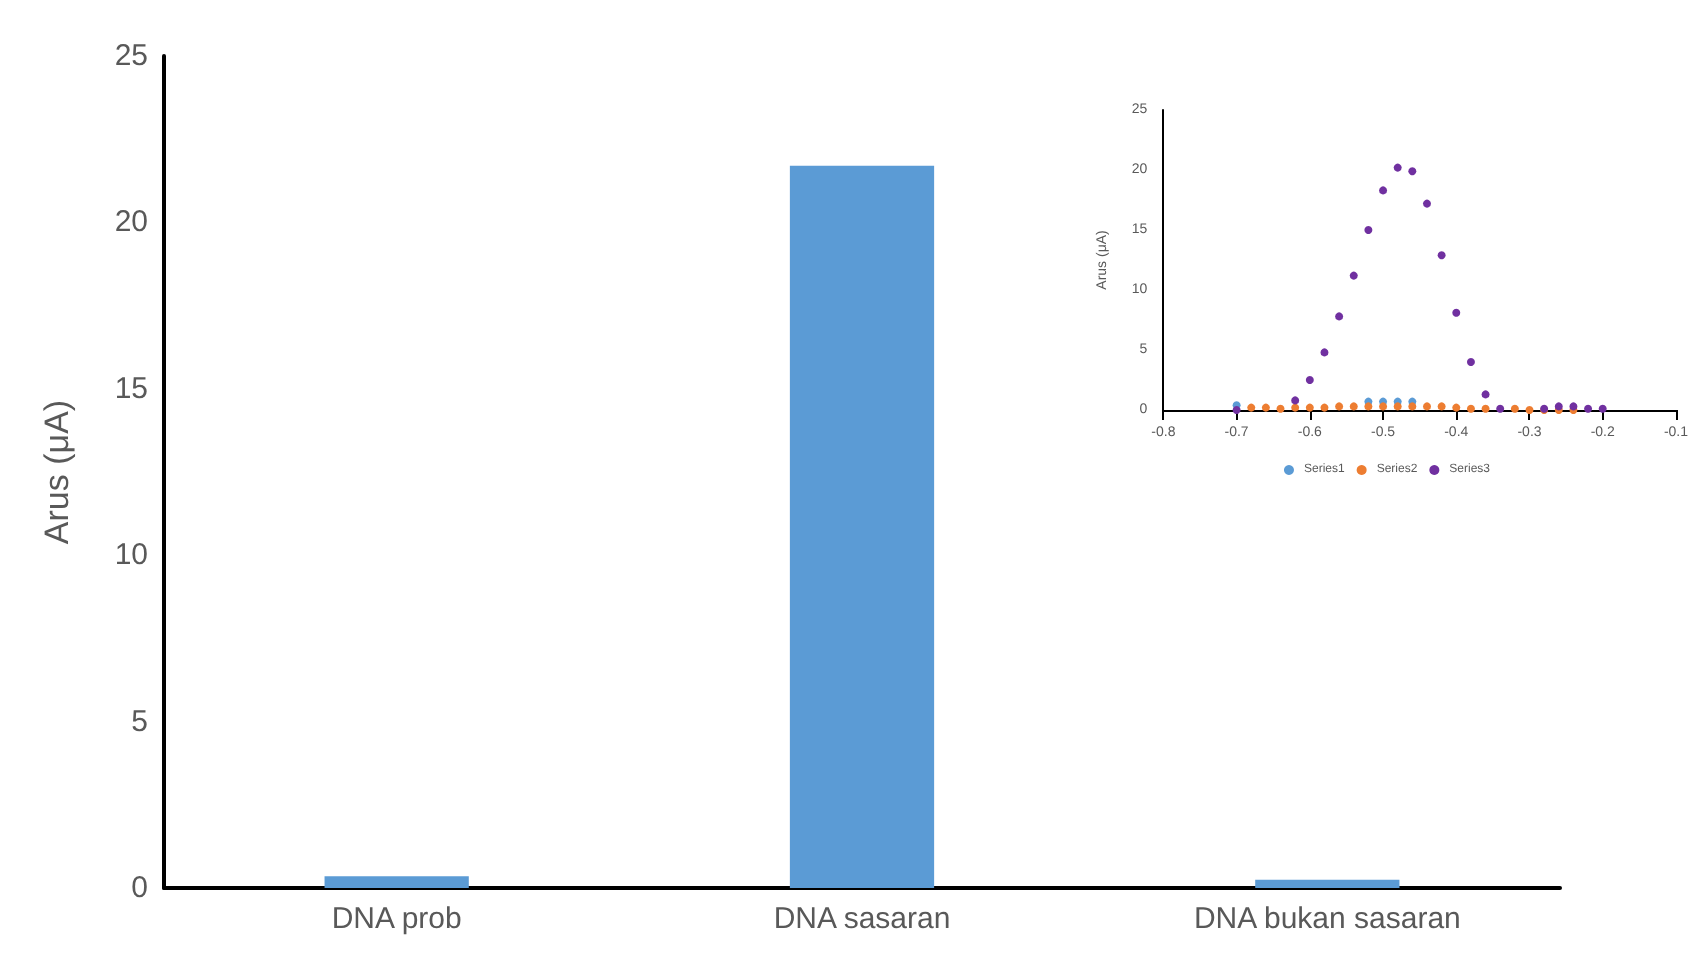 Image resolution: width=1694 pixels, height=964 pixels. I want to click on x-tick-label: DNA sasaran, so click(862, 919).